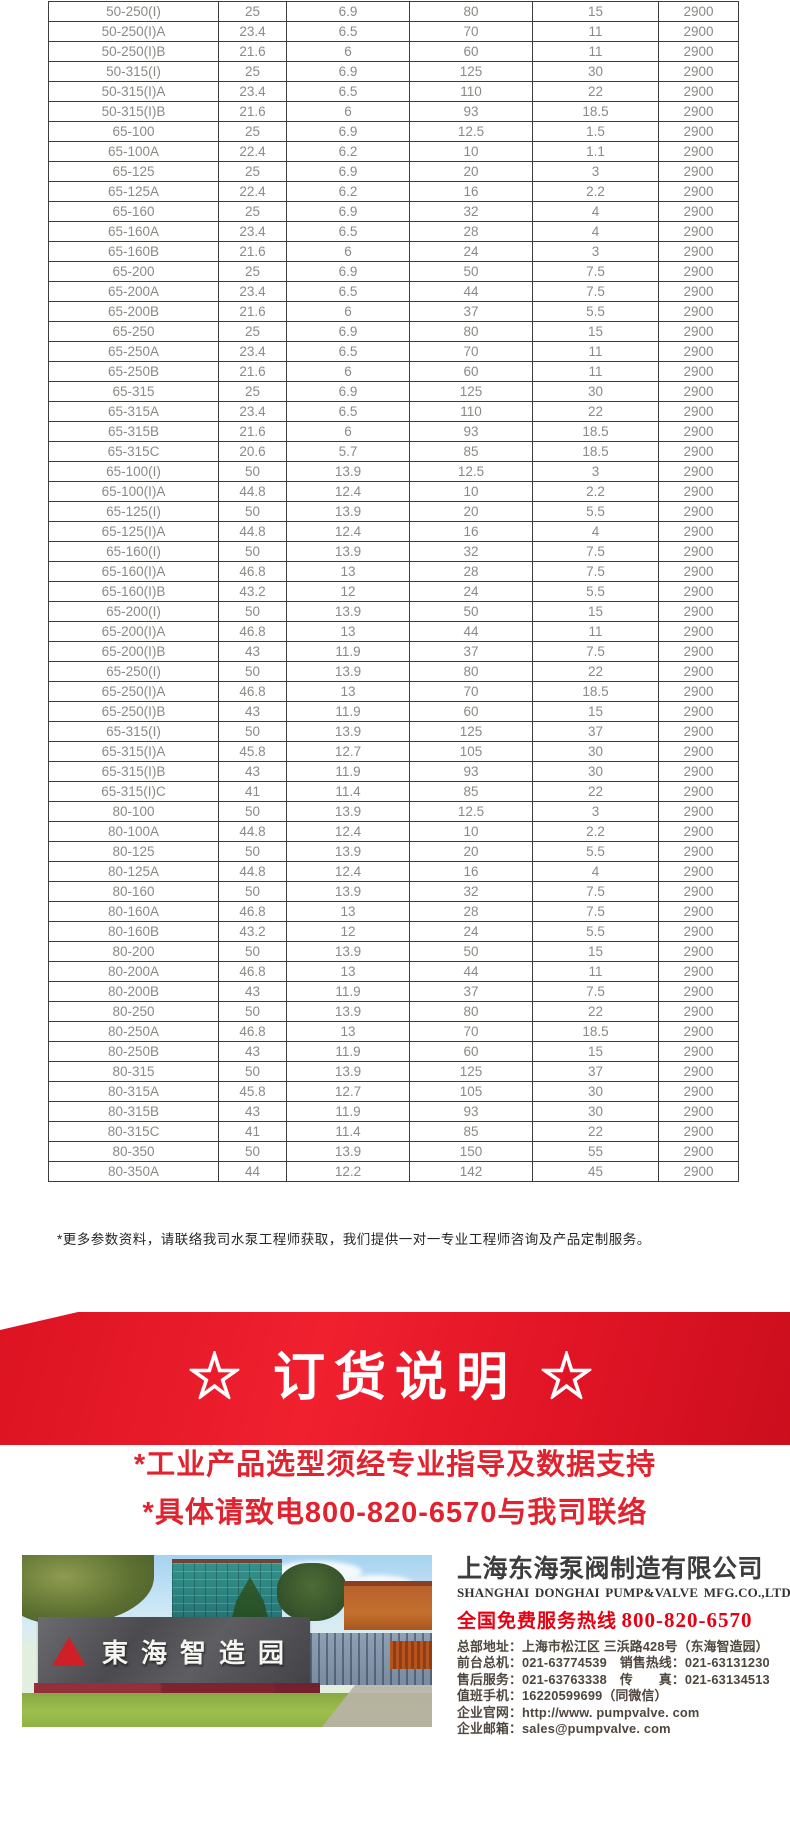 This screenshot has height=1821, width=790. Describe the element at coordinates (252, 1091) in the screenshot. I see `table-cell: 45.8` at that location.